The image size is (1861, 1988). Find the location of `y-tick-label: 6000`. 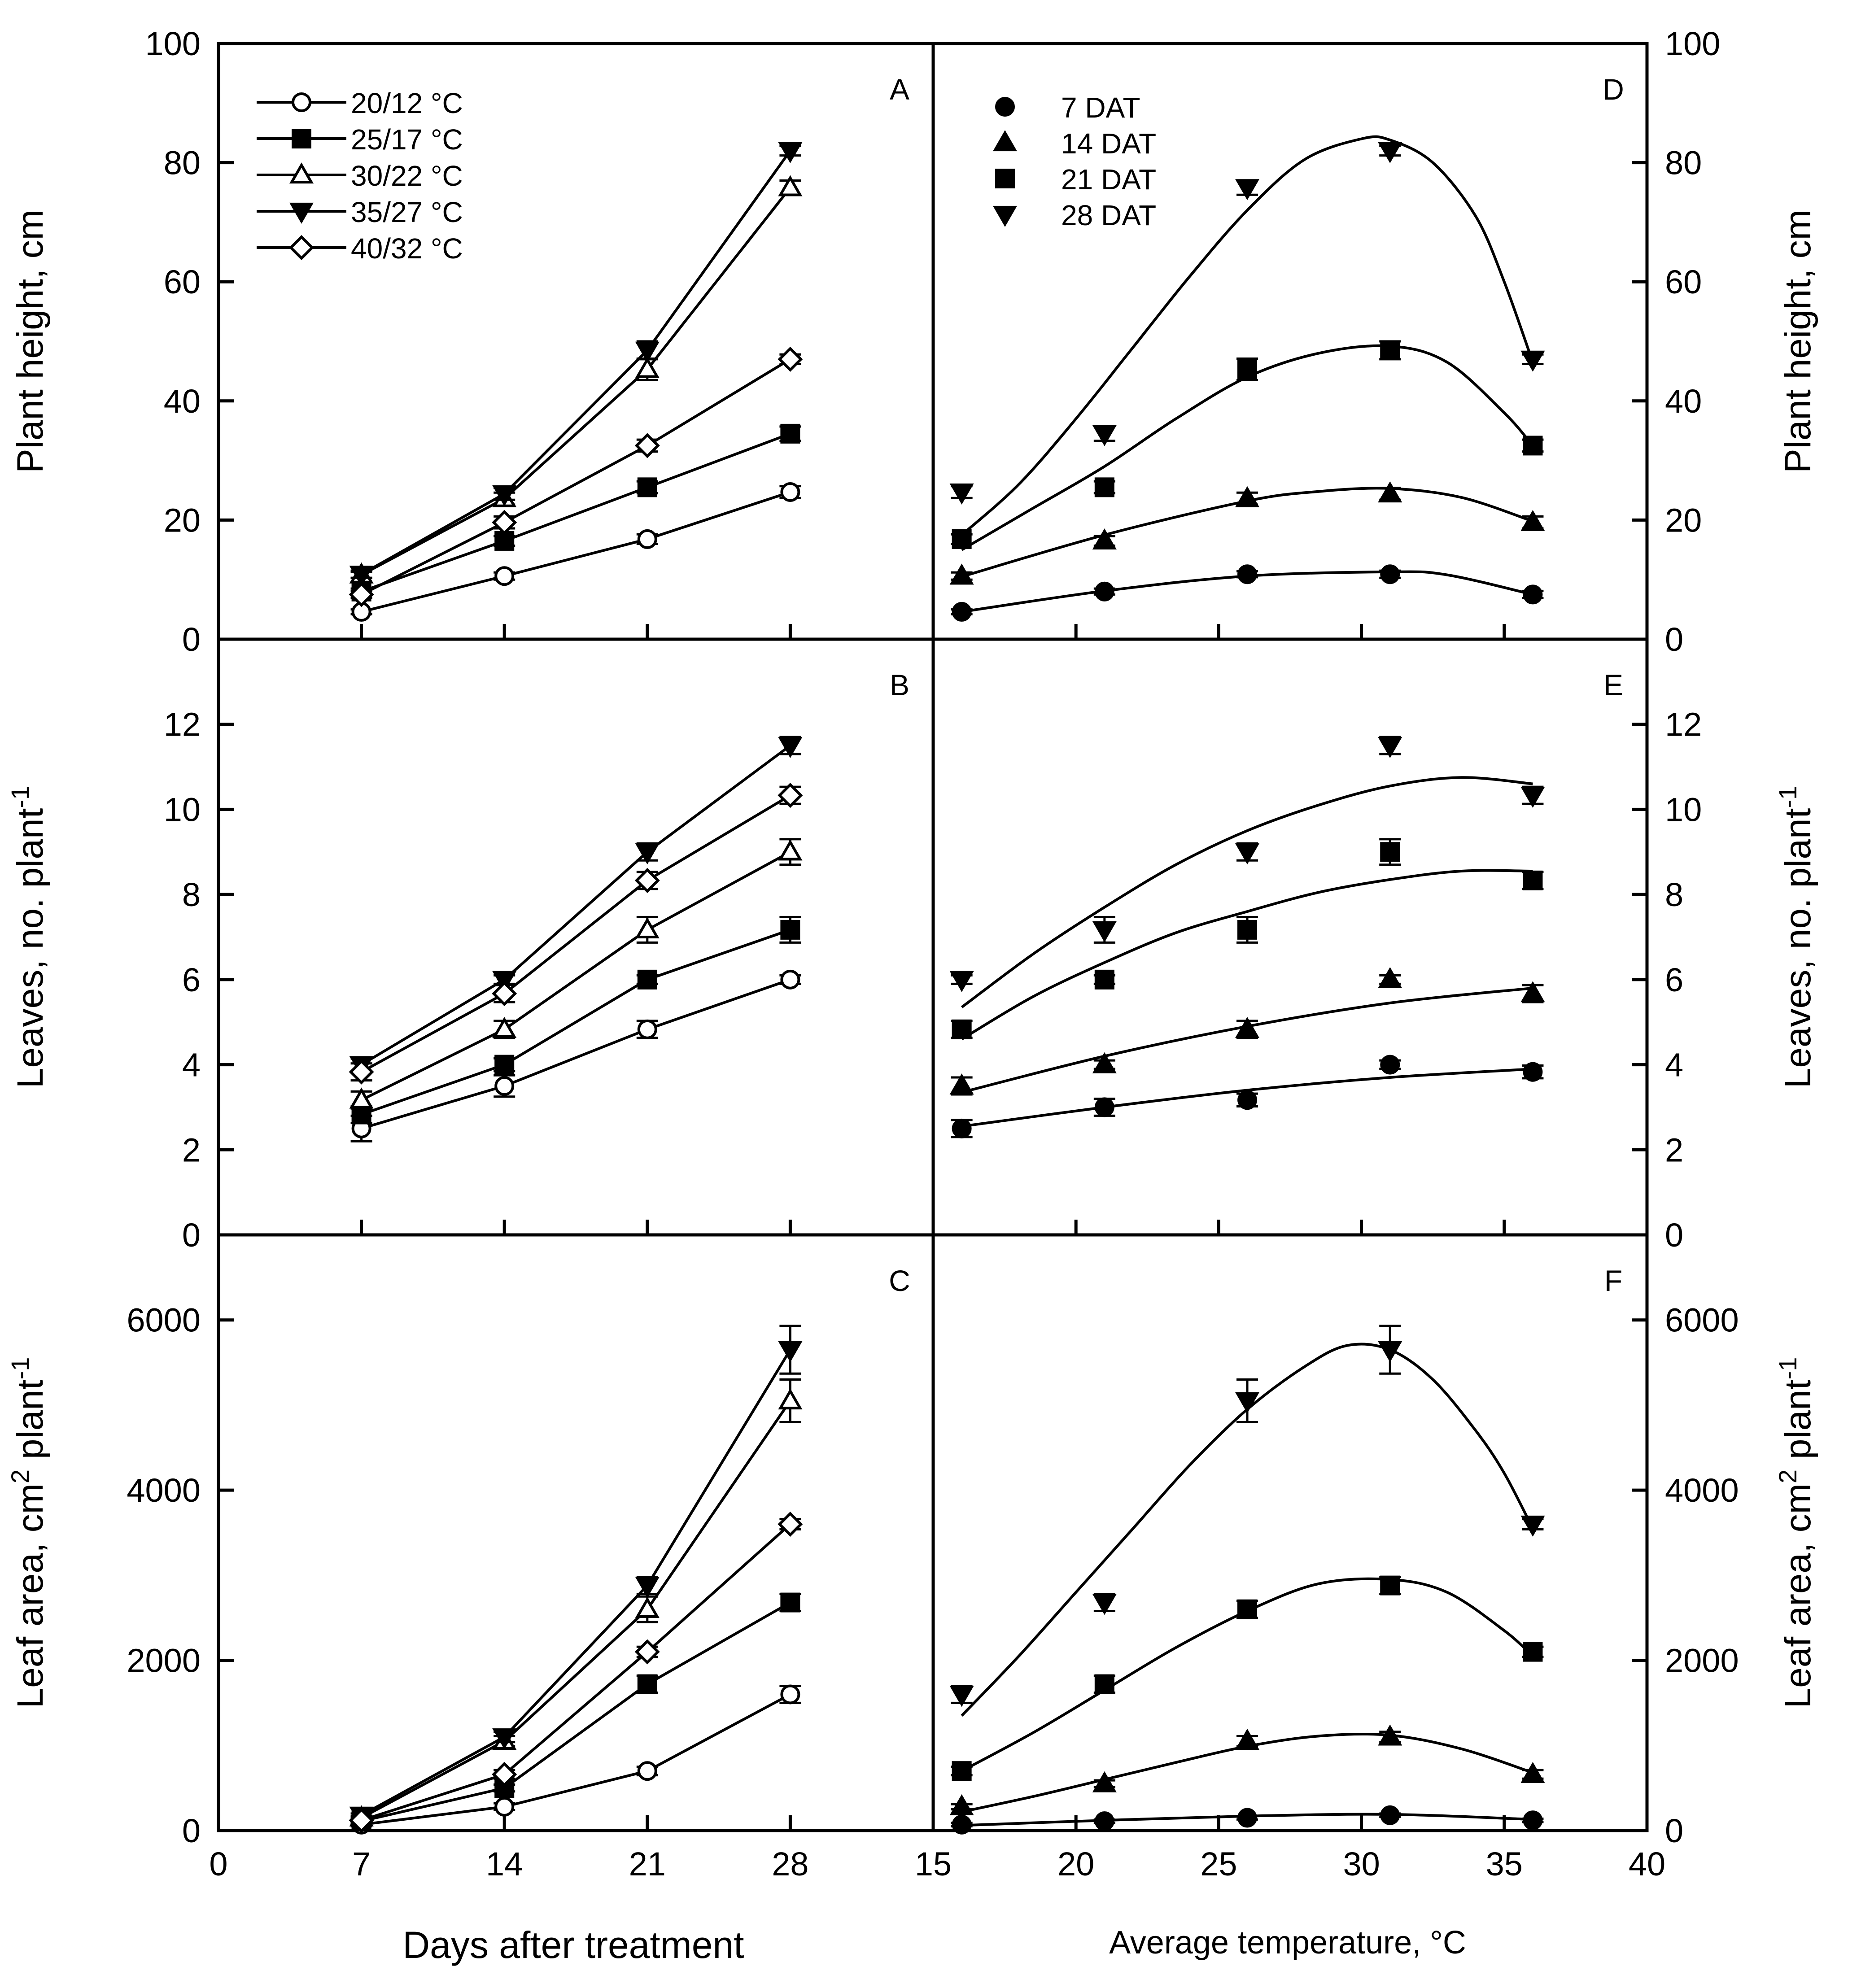

y-tick-label: 6000 is located at coordinates (164, 1320).